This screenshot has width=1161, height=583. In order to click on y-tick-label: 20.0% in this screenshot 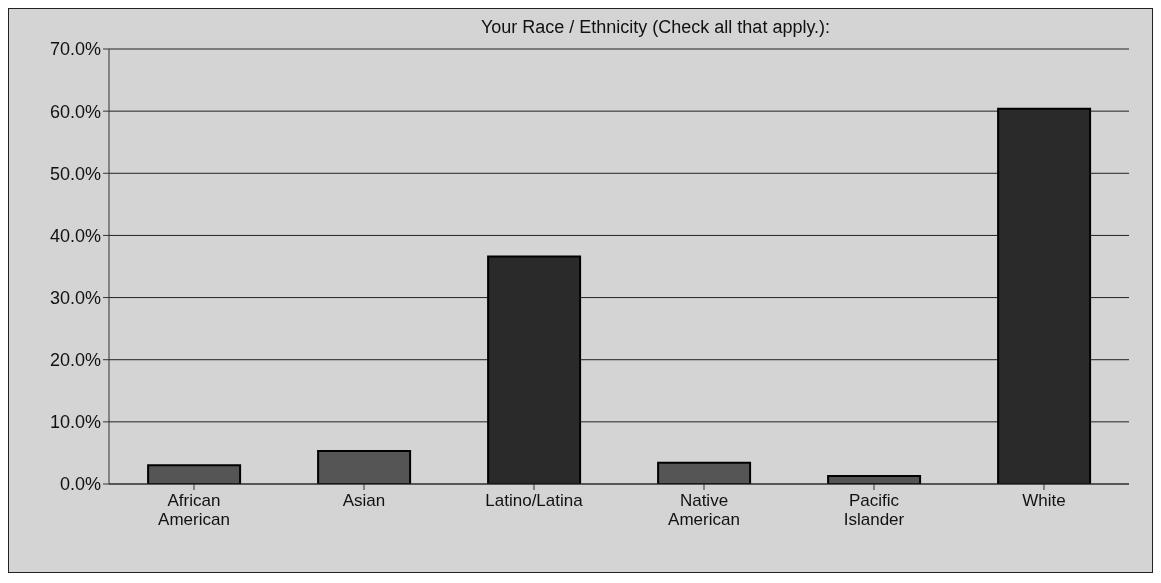, I will do `click(75, 360)`.